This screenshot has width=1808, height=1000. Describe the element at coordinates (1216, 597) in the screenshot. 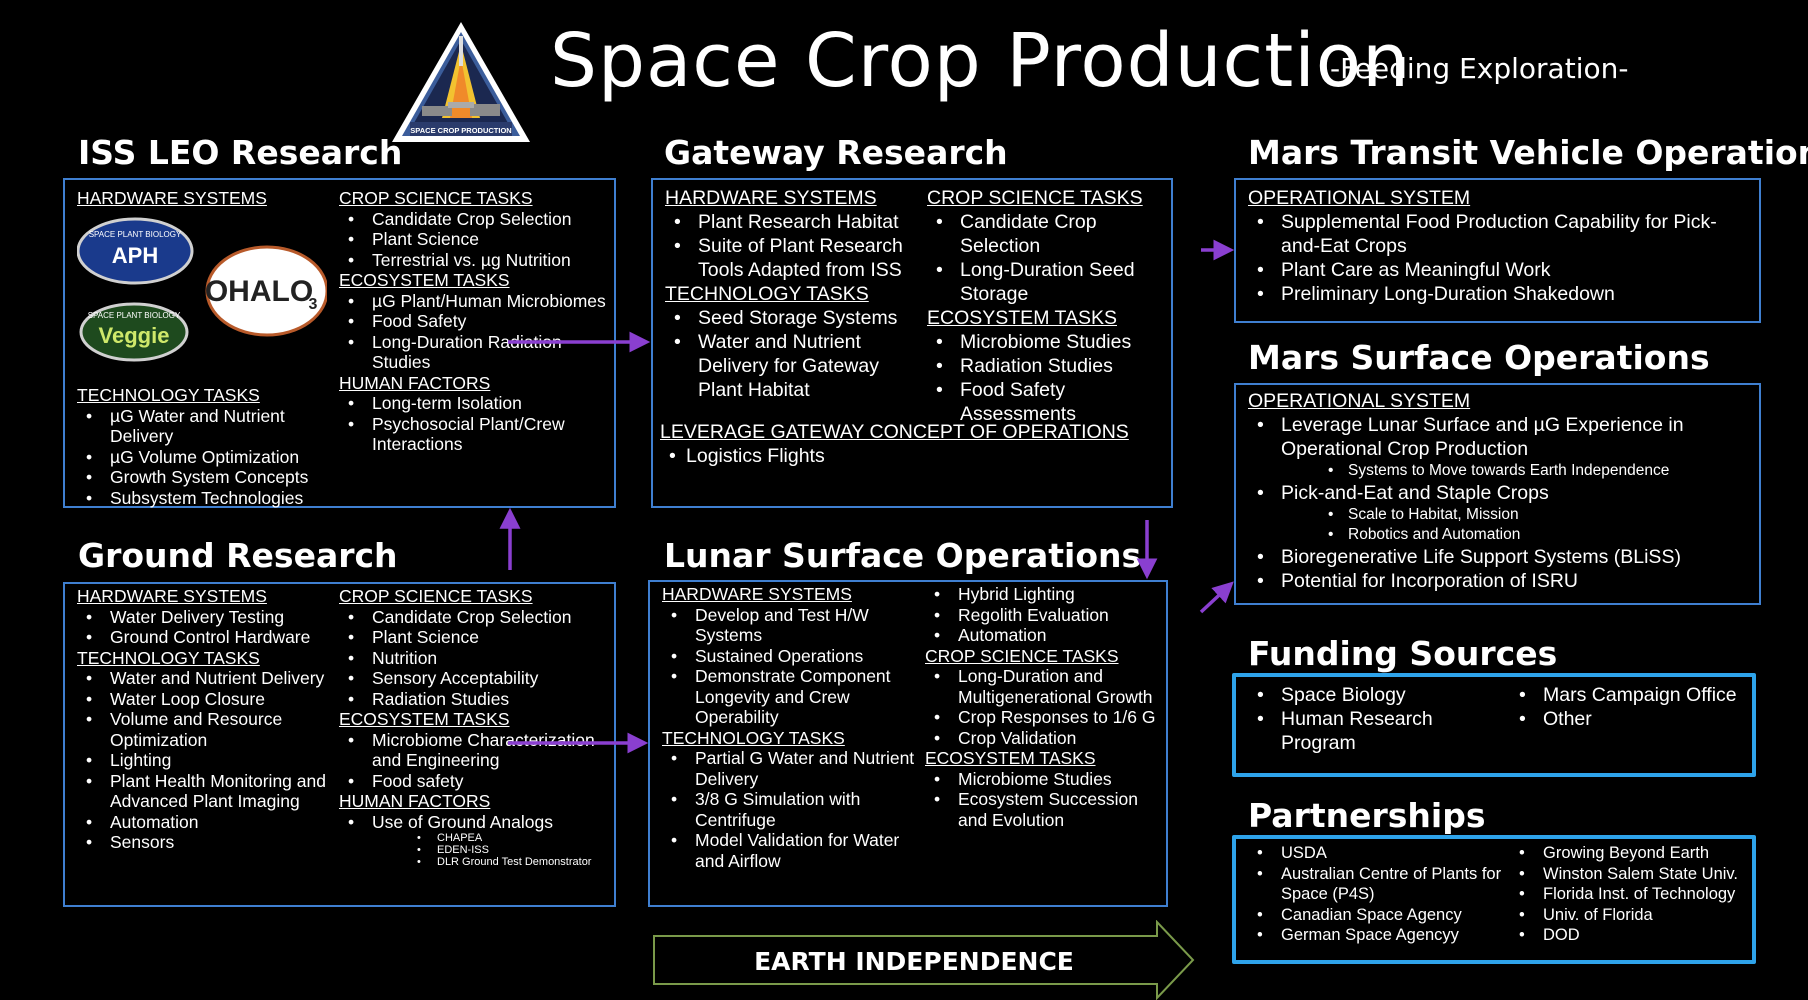

I see `arrow-lunar-to-mars` at that location.